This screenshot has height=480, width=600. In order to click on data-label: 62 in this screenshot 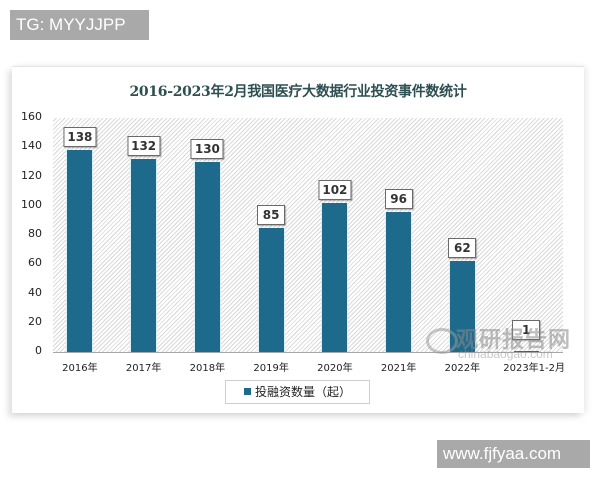, I will do `click(462, 248)`.